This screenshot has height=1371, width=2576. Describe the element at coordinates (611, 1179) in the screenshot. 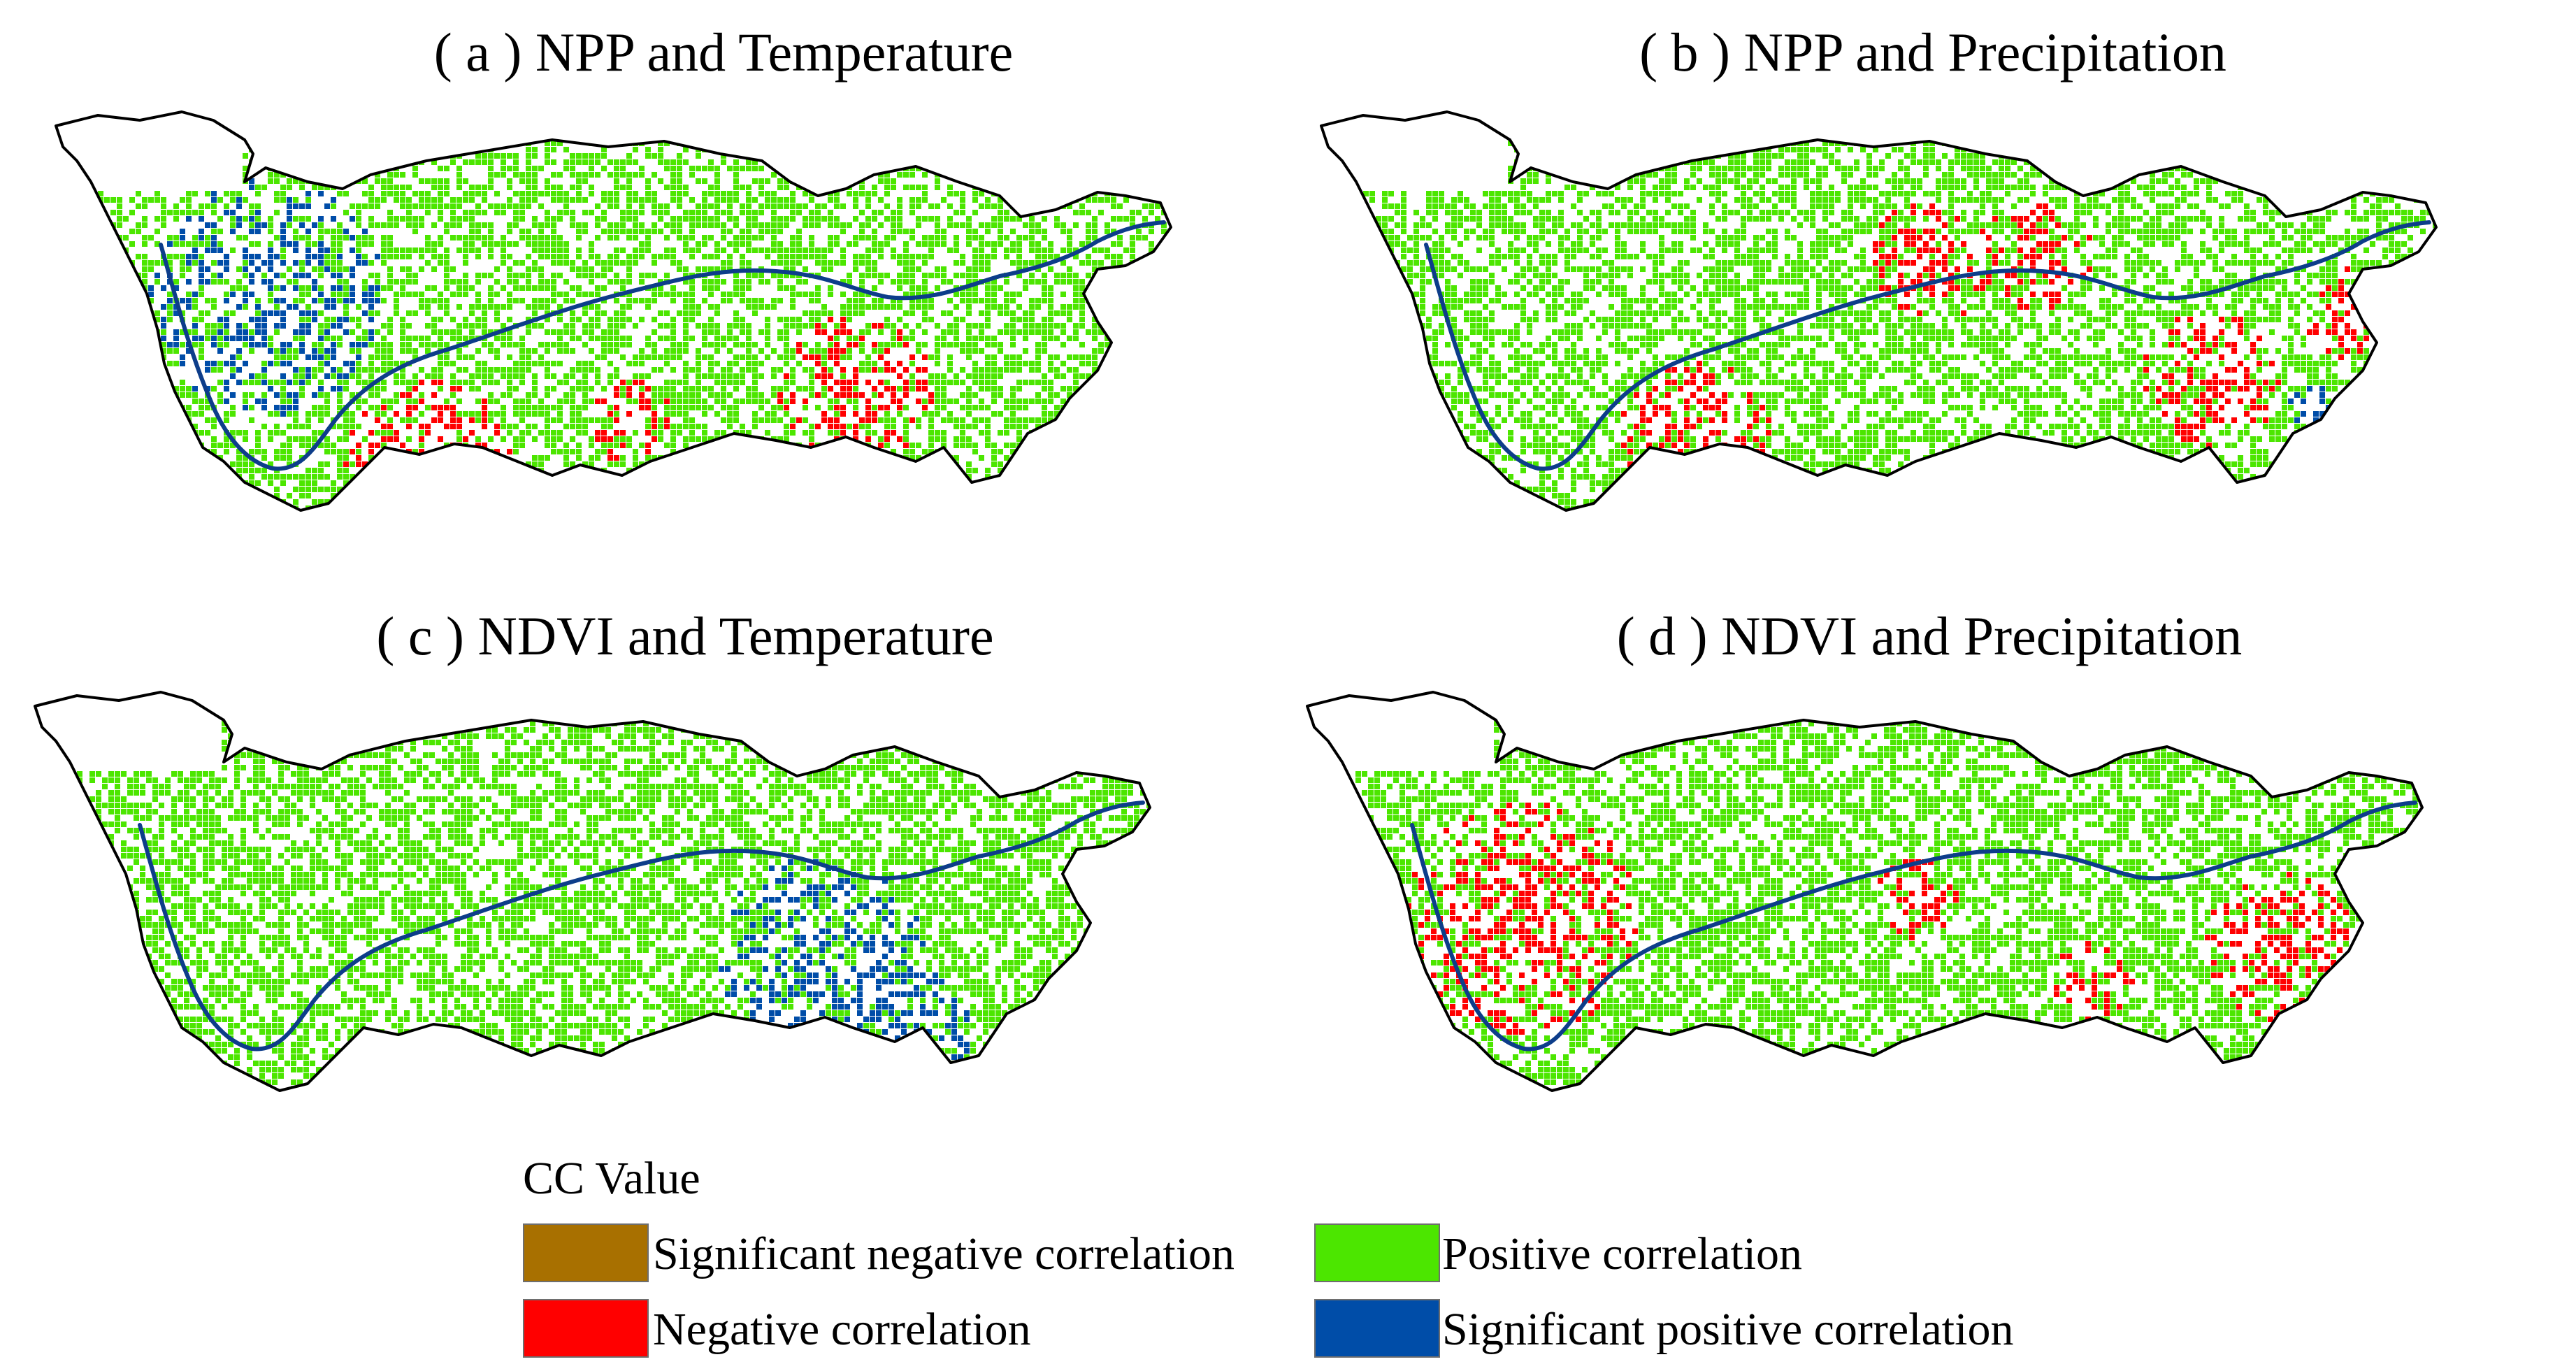

I see `legend-title: CC Value` at that location.